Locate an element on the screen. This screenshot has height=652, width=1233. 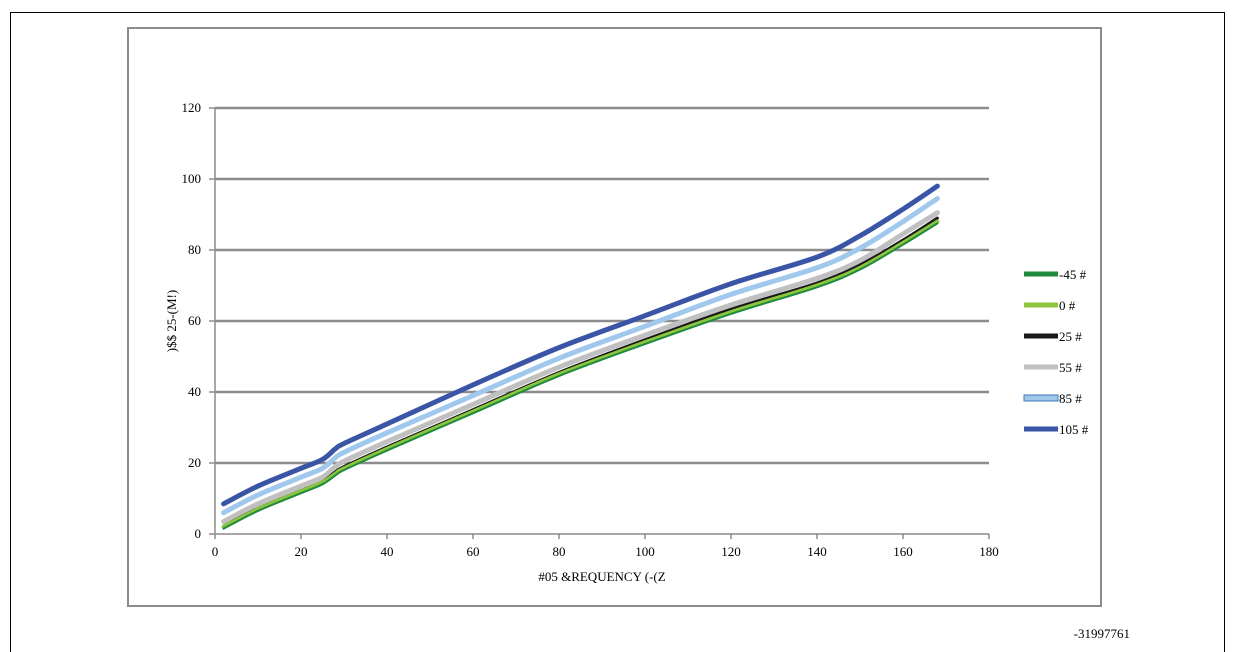
document-id: -31997761 is located at coordinates (1101, 633).